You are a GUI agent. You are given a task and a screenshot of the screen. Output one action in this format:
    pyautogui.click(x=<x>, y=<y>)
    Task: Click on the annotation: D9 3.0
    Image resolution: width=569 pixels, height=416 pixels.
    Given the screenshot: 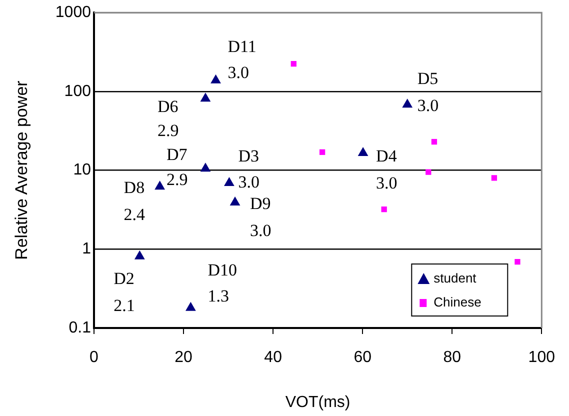 What is the action you would take?
    pyautogui.click(x=261, y=217)
    